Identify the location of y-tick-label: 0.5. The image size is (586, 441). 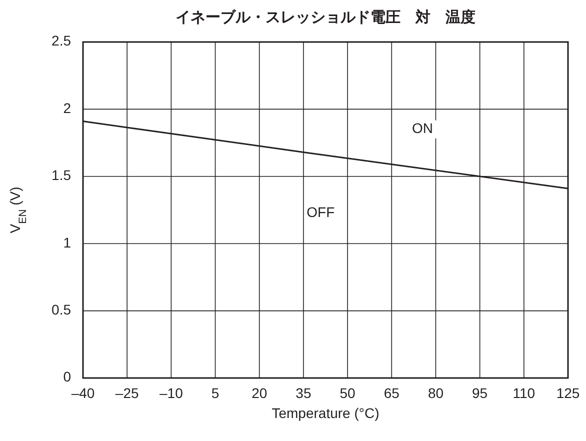
(62, 310).